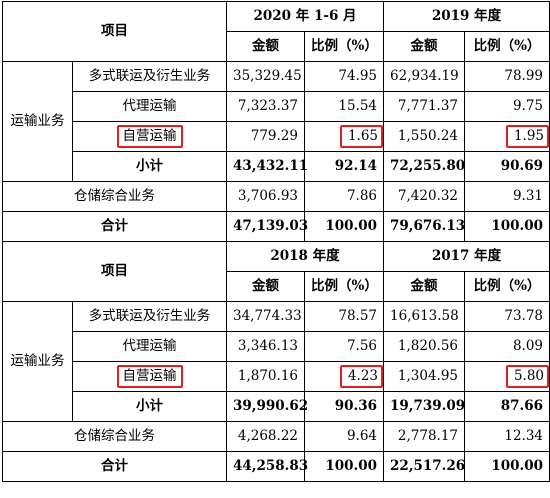 The height and width of the screenshot is (498, 550). Describe the element at coordinates (424, 466) in the screenshot. I see `cell-value: 22,517.26` at that location.